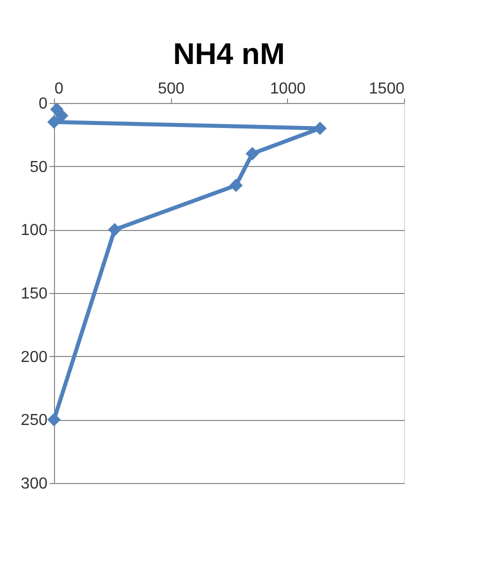 The height and width of the screenshot is (562, 491). I want to click on chart-title: NH4 nM, so click(229, 54).